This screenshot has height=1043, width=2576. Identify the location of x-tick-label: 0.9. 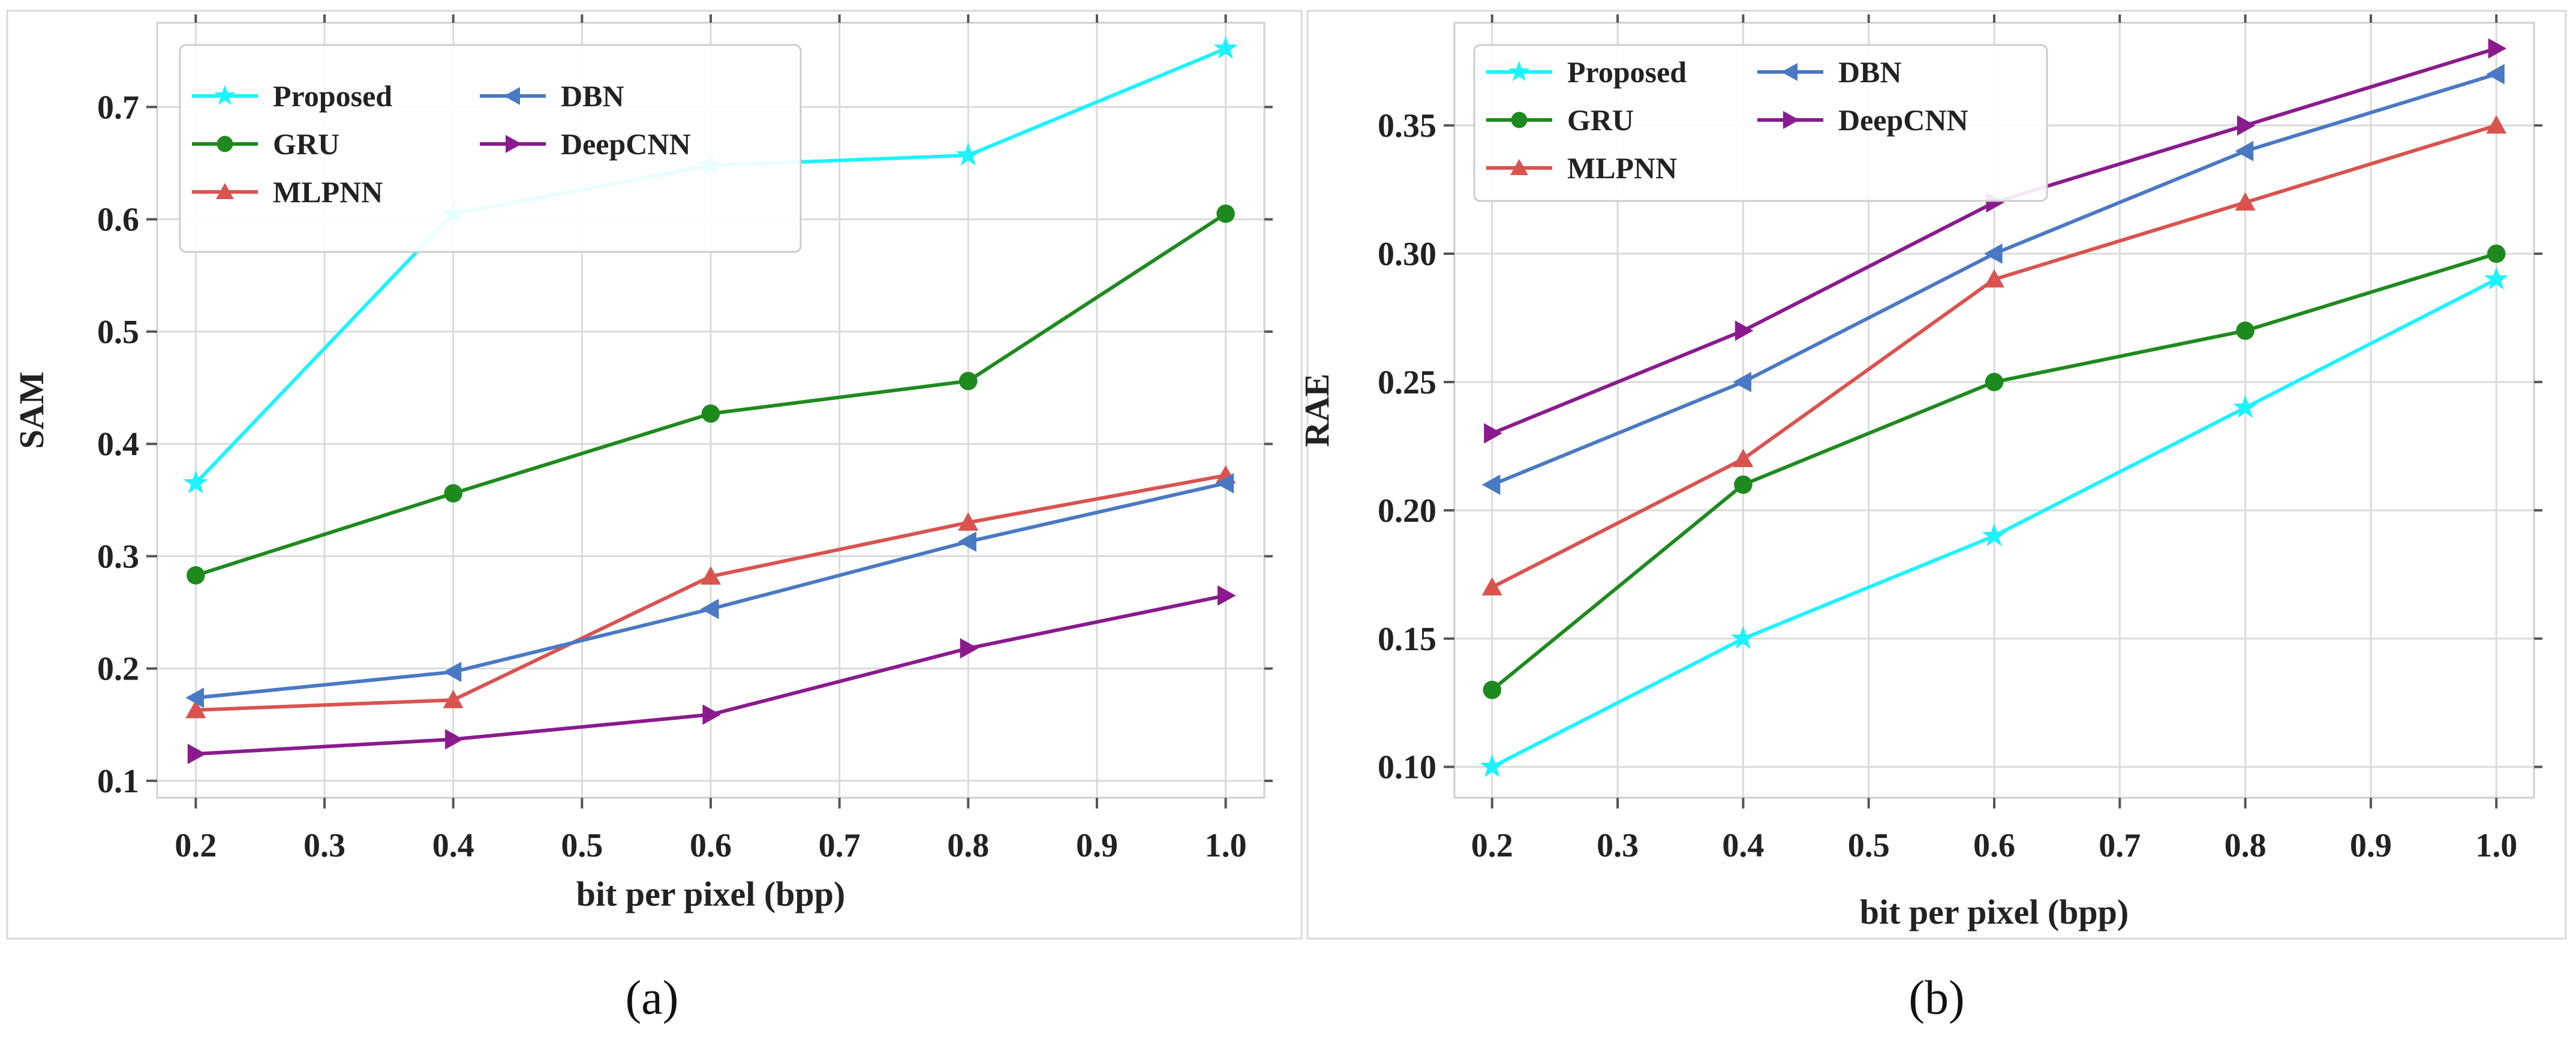
(2371, 846).